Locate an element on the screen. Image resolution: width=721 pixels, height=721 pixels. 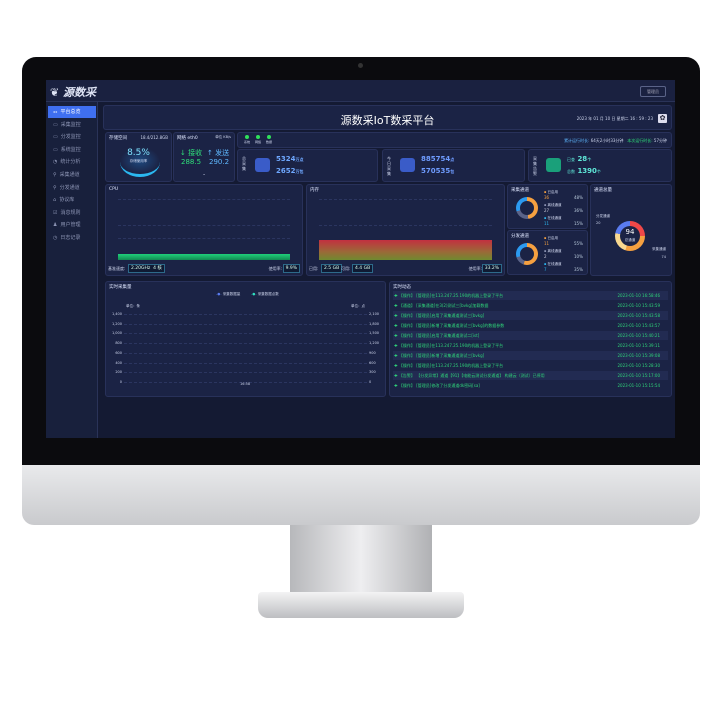
y-tick-left: 1,400 is located at coordinates (116, 314).